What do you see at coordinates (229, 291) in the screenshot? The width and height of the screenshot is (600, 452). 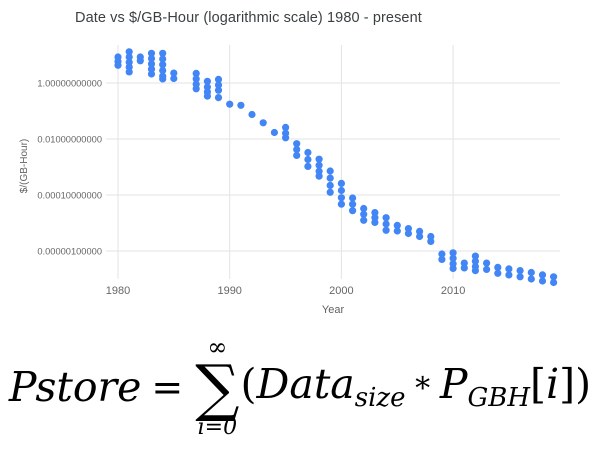 I see `x-tick-label: 1990` at bounding box center [229, 291].